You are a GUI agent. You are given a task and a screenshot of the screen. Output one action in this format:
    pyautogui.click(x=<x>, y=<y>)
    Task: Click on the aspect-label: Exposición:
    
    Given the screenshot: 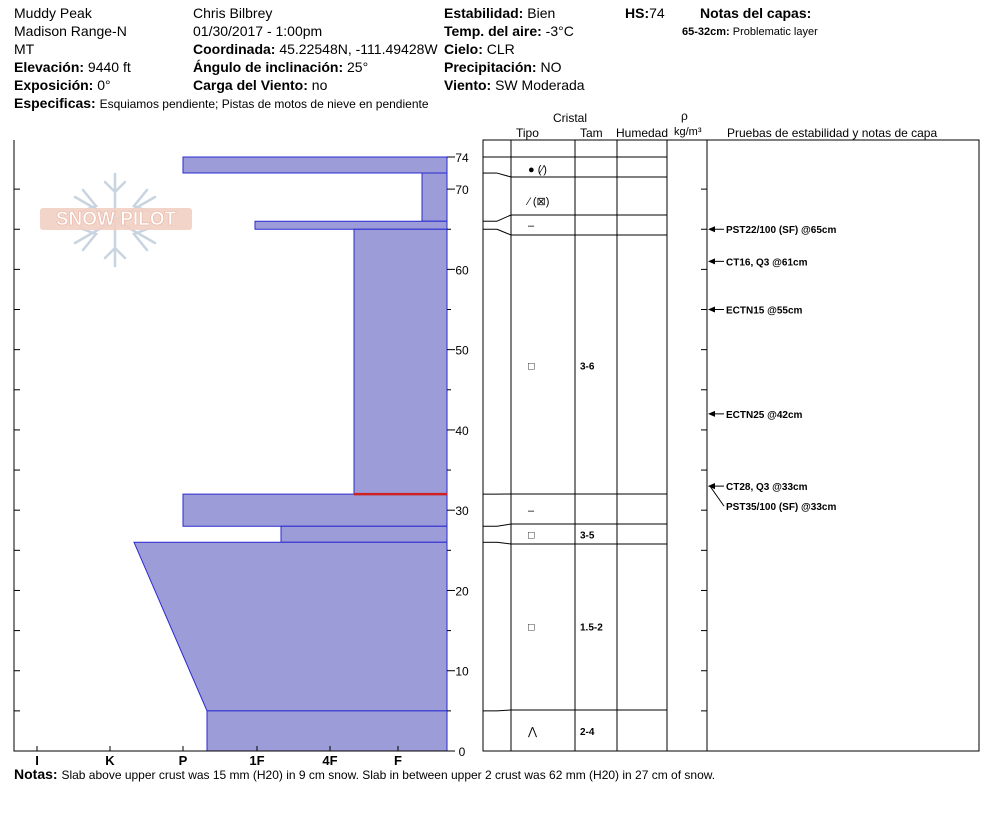 What is the action you would take?
    pyautogui.click(x=54, y=85)
    